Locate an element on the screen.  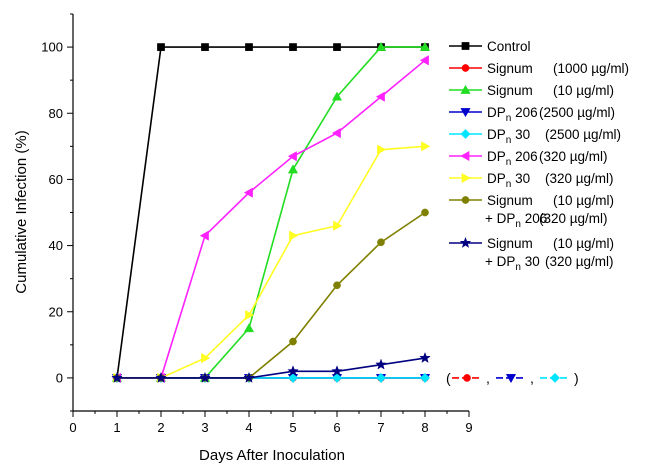
legend-item-control: Control is located at coordinates (490, 46).